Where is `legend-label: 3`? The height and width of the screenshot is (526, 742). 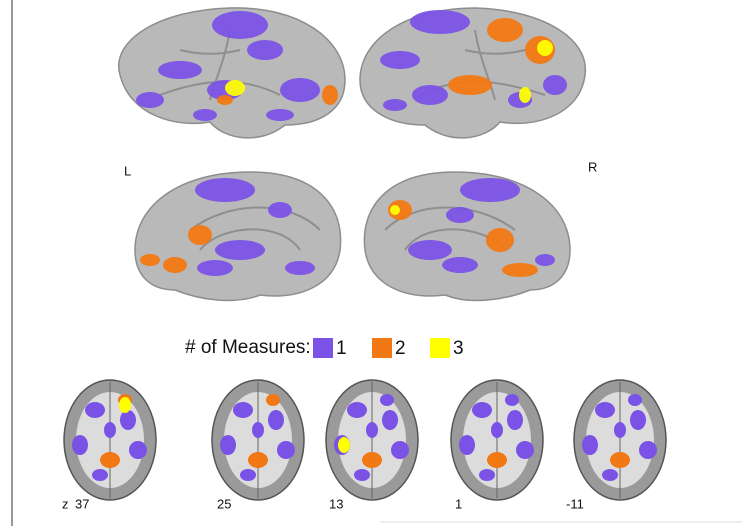 legend-label: 3 is located at coordinates (458, 348).